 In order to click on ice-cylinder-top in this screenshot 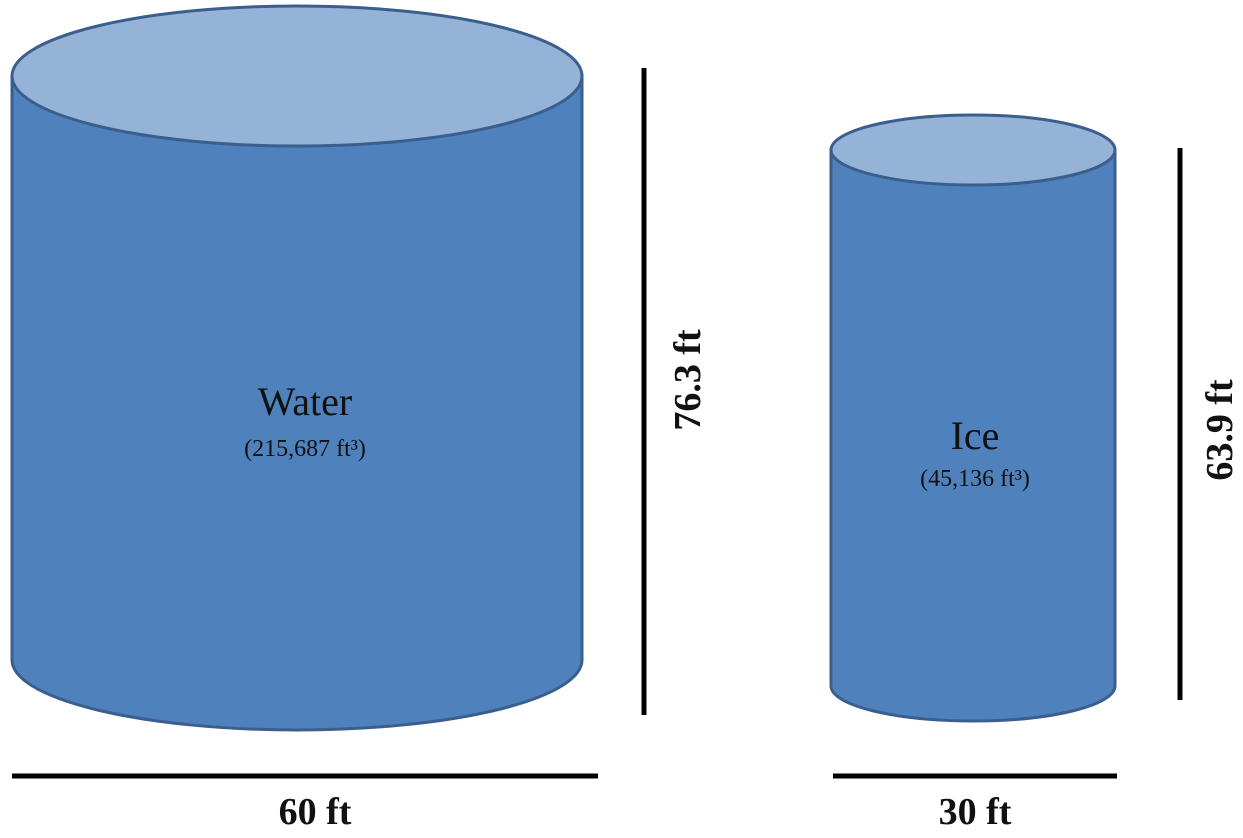, I will do `click(973, 150)`.